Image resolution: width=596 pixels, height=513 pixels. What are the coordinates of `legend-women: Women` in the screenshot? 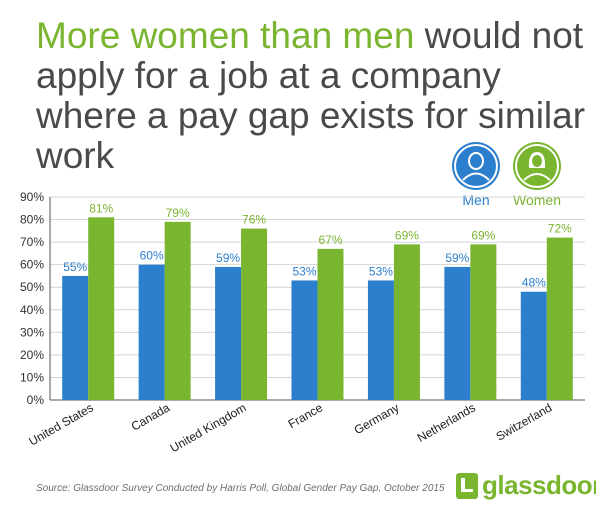 It's located at (537, 175).